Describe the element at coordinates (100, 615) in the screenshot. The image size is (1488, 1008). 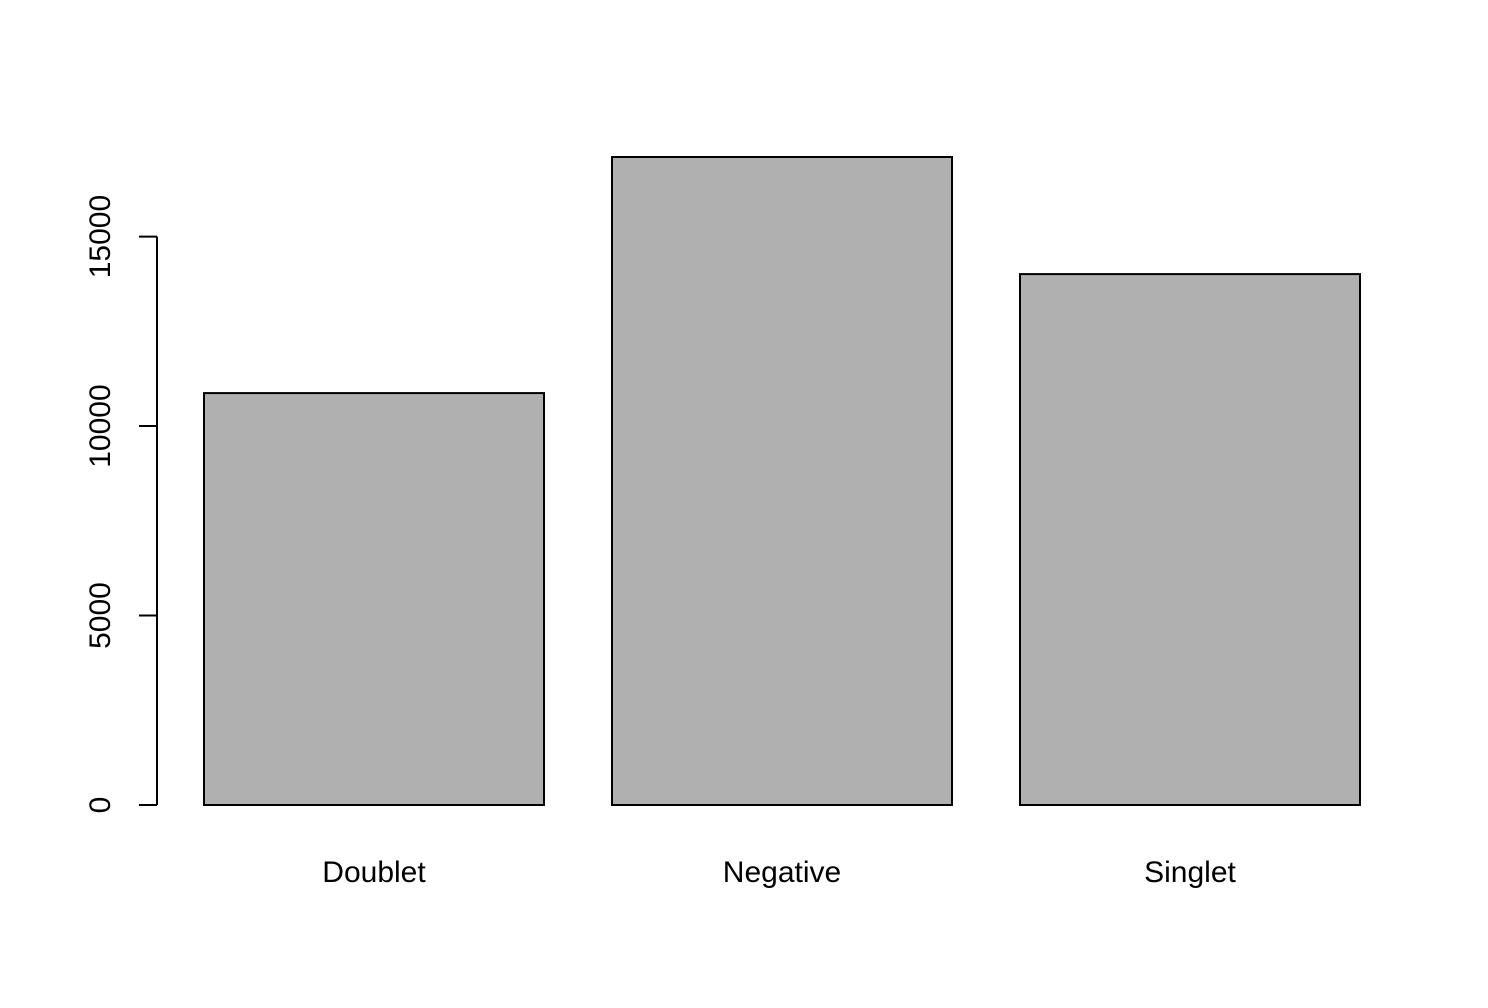
I see `y-tick-label-5000: 5000` at that location.